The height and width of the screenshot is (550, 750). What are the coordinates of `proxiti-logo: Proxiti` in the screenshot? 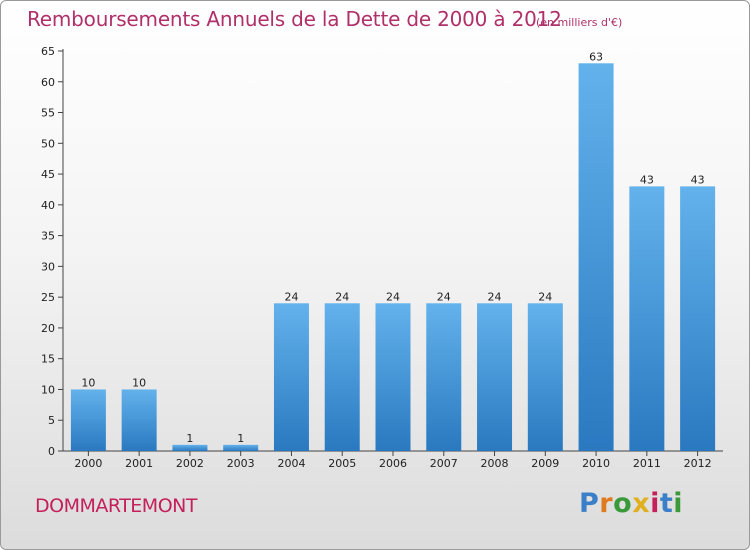 It's located at (631, 503).